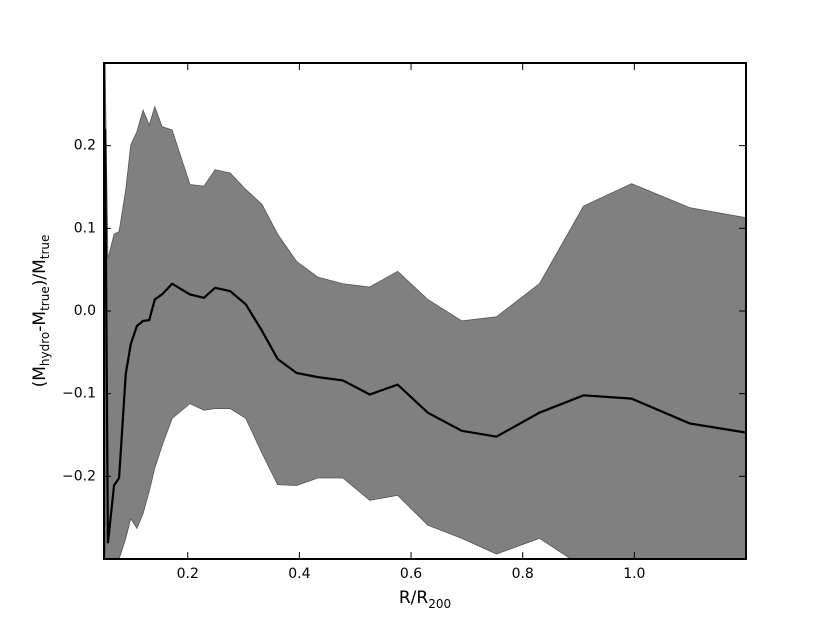 This screenshot has height=623, width=830. Describe the element at coordinates (299, 574) in the screenshot. I see `x-tick-label: 0.4` at that location.